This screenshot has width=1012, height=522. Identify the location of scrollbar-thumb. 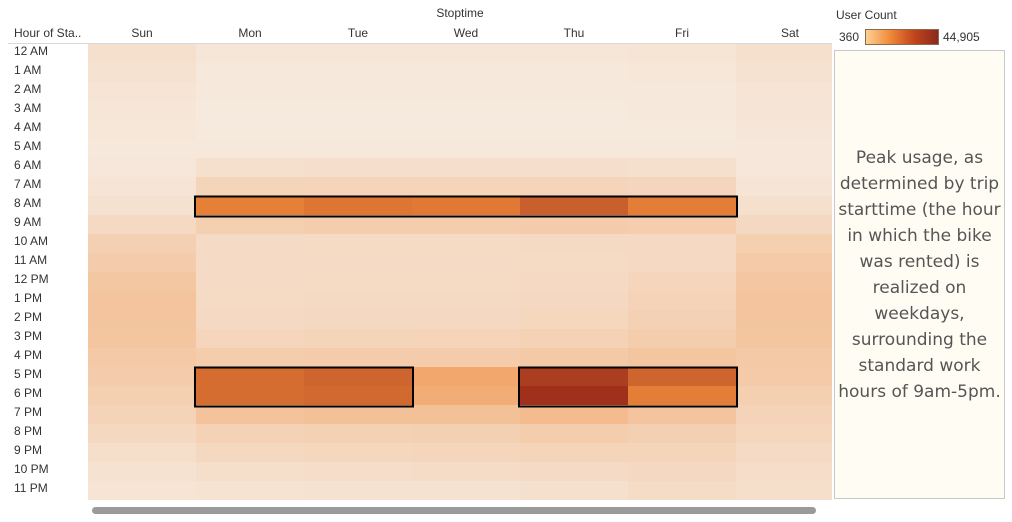
(454, 510).